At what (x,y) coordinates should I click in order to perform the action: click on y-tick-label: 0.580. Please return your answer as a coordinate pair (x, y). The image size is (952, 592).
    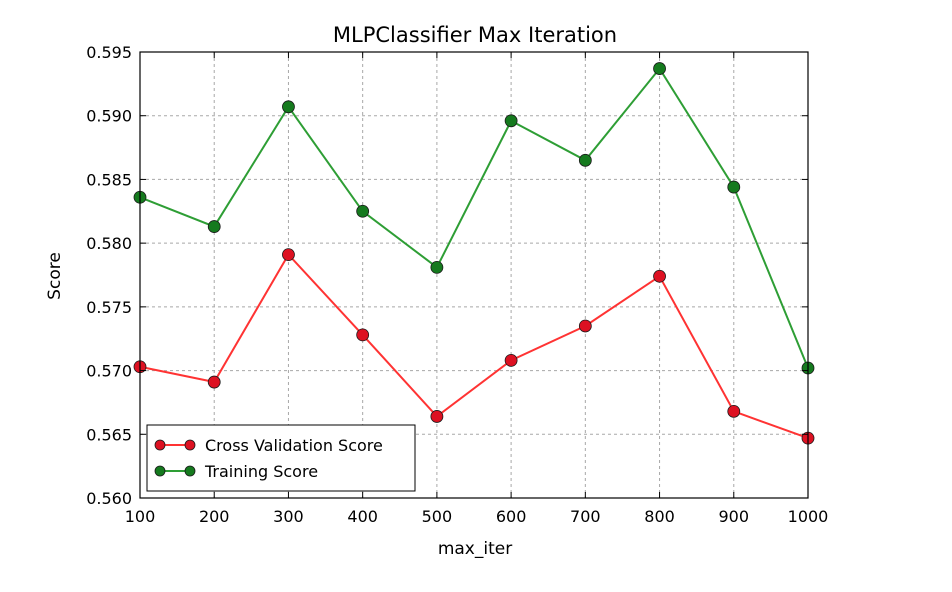
    Looking at the image, I should click on (109, 243).